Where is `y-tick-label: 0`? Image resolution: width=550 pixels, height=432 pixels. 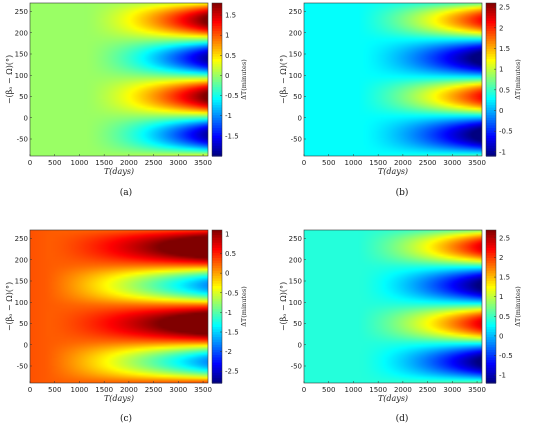 y-tick-label: 0 is located at coordinates (300, 345).